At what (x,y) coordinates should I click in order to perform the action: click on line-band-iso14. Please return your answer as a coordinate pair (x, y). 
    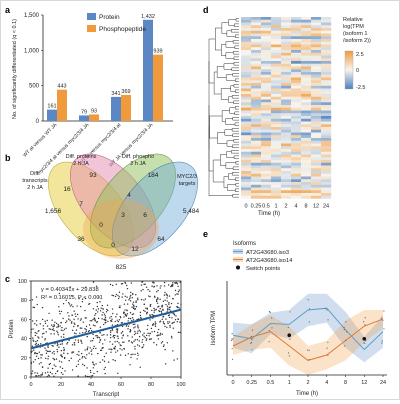
    Looking at the image, I should click on (308, 342).